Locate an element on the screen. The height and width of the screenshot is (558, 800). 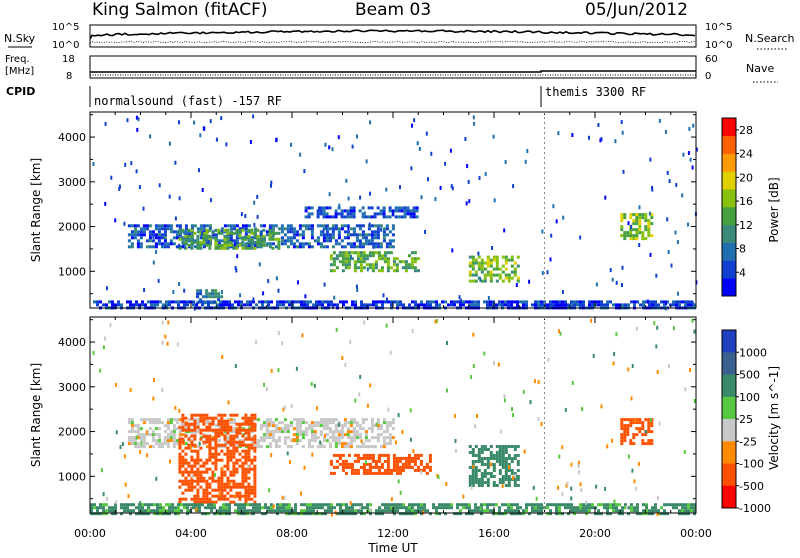
colorbar-tick-label: -25 is located at coordinates (748, 441).